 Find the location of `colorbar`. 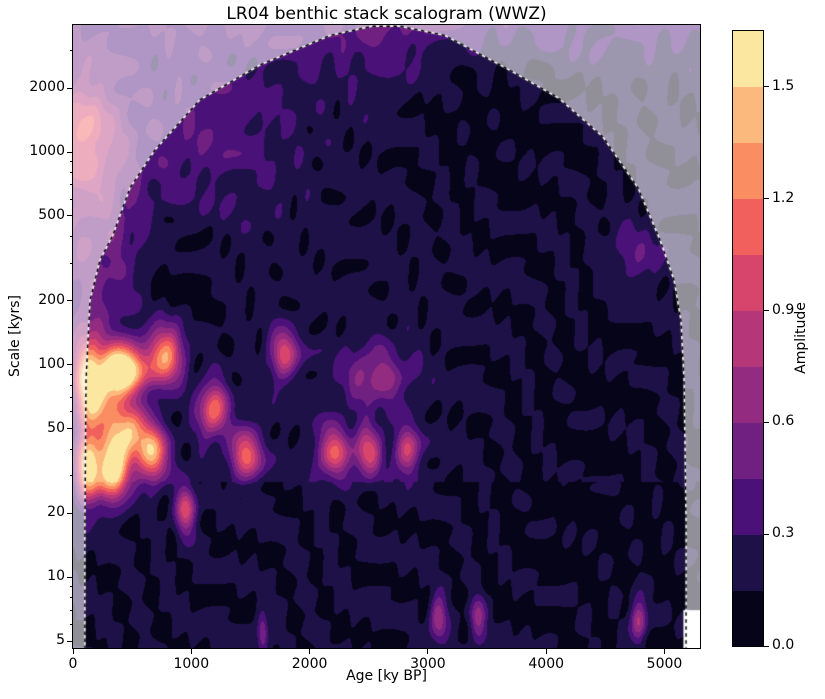

colorbar is located at coordinates (748, 338).